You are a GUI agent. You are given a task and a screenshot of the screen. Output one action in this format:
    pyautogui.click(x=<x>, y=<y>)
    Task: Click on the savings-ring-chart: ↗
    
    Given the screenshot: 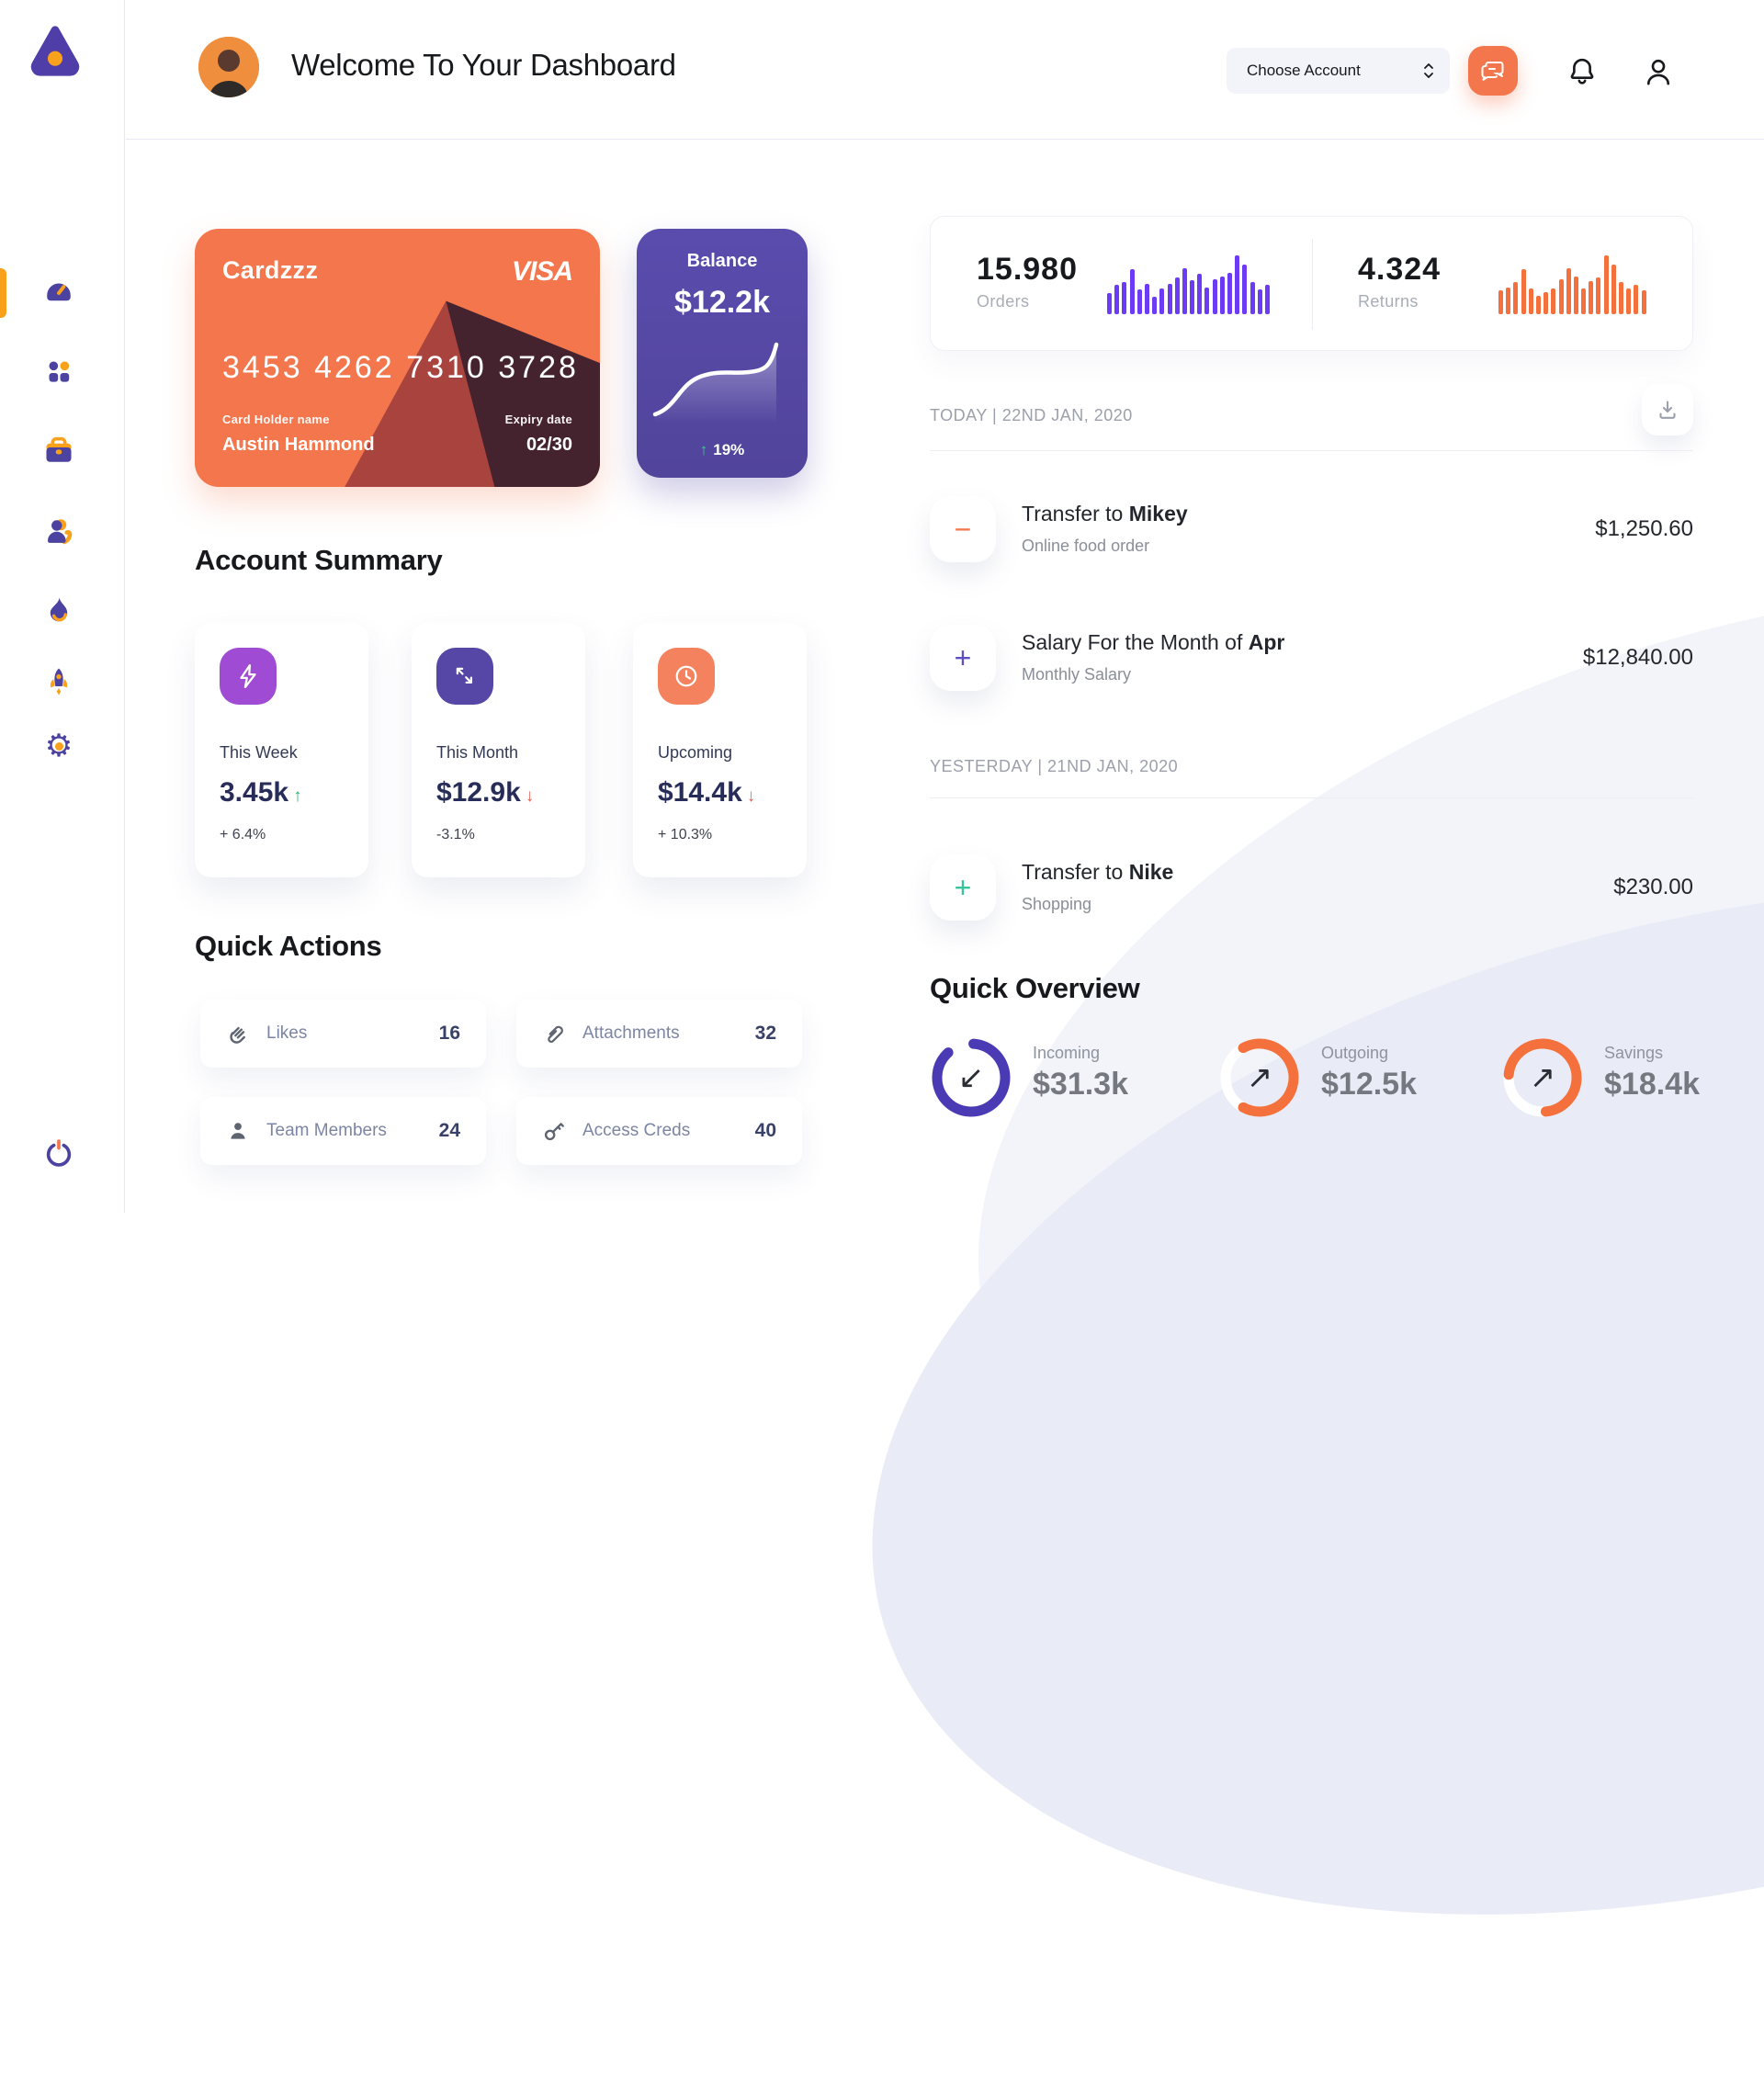 What is the action you would take?
    pyautogui.click(x=1543, y=1077)
    